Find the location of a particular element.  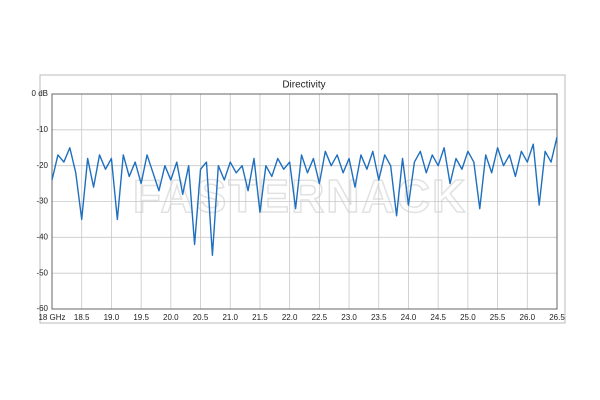

watermark: FASTERNACK is located at coordinates (300, 196).